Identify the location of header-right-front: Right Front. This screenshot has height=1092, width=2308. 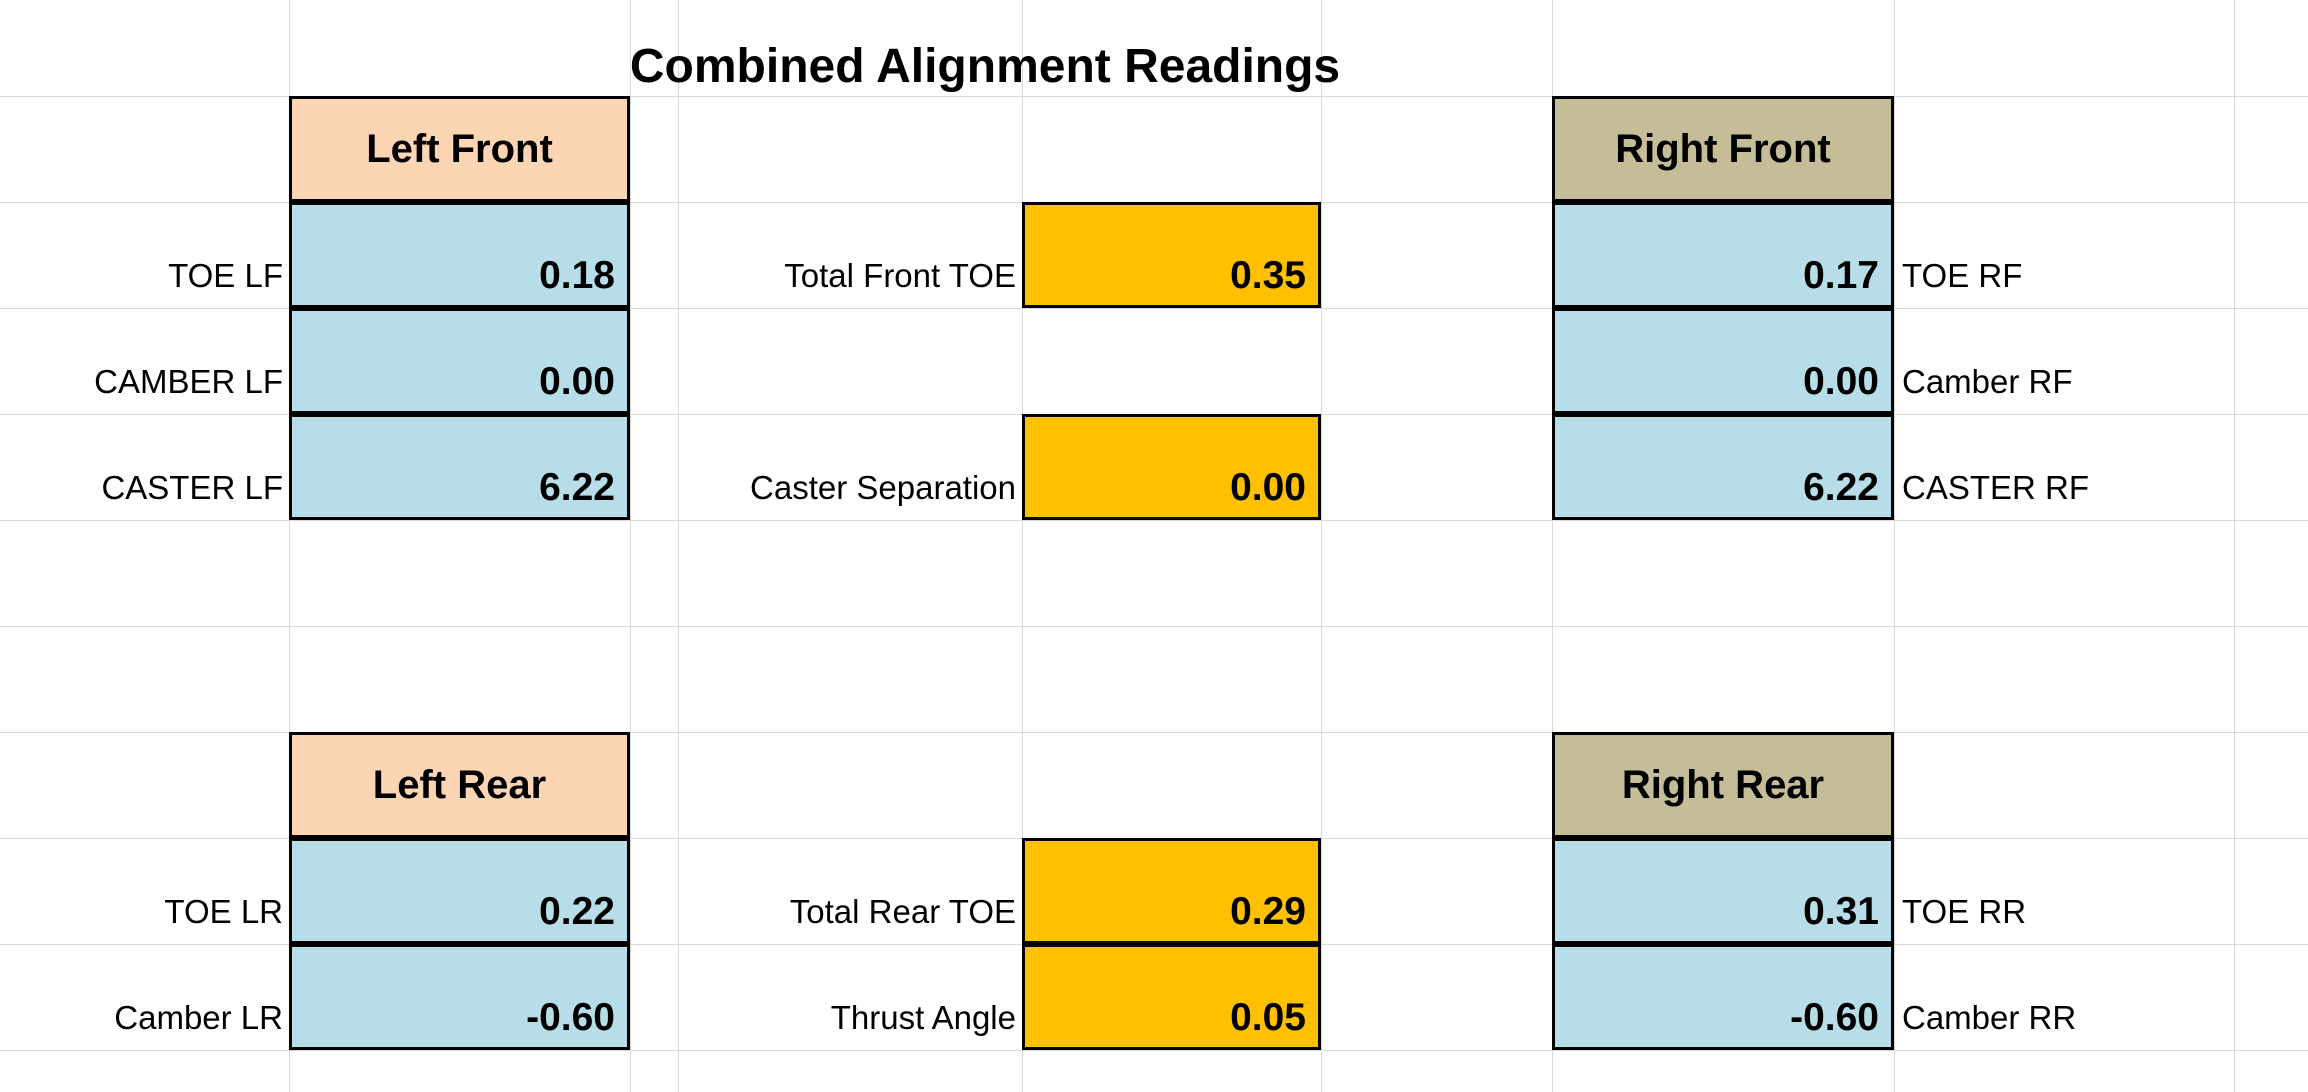
(1723, 149).